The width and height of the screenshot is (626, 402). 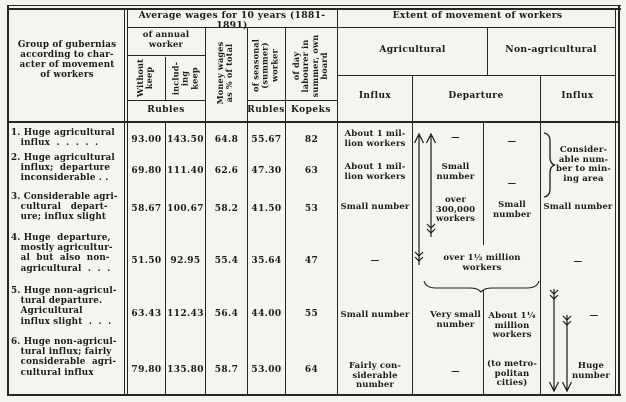 What do you see at coordinates (551, 49) in the screenshot?
I see `col-group-non-agricultural: Non-agricultural` at bounding box center [551, 49].